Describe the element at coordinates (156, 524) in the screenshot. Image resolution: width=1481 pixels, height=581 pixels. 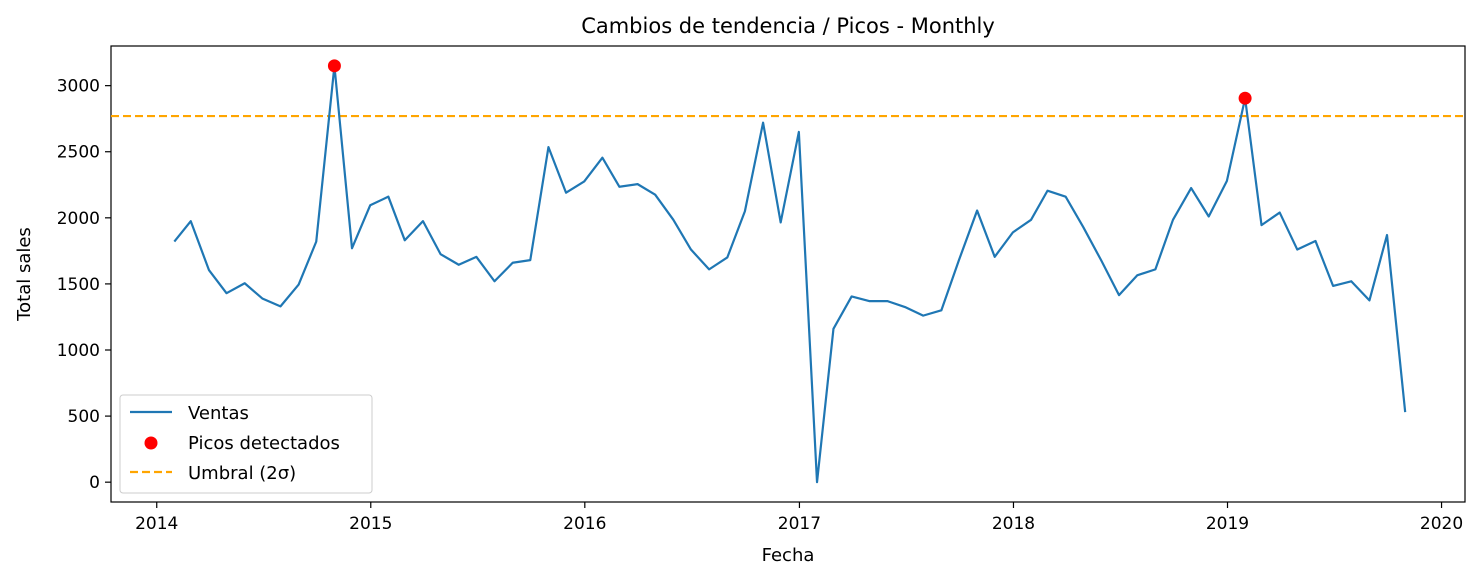
I see `x-tick-label: 2014` at that location.